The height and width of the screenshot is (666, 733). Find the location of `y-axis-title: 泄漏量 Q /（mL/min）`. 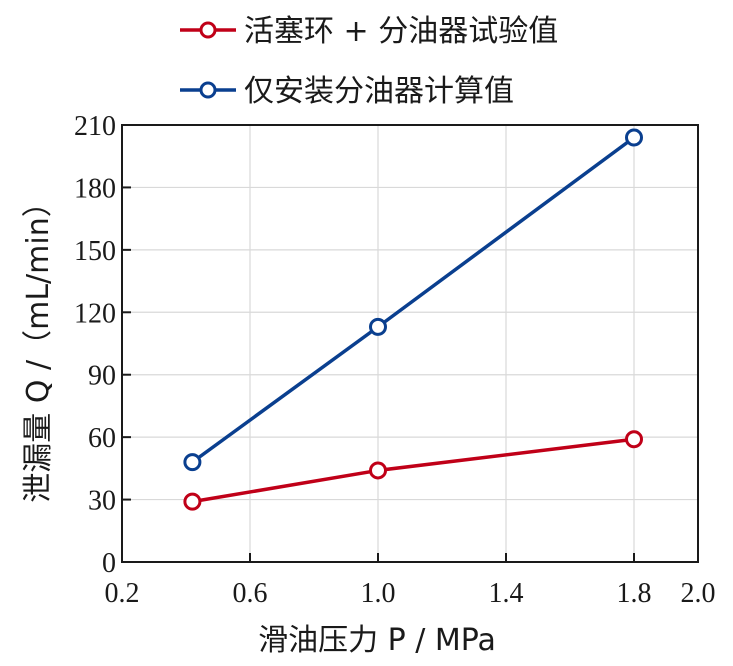

y-axis-title: 泄漏量 Q /（mL/min） is located at coordinates (38, 344).